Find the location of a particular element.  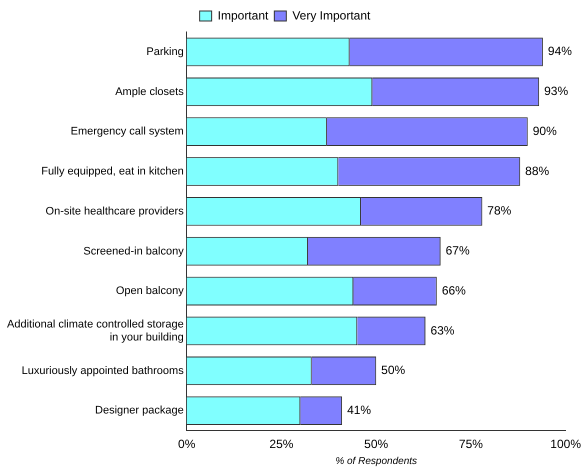

x-tick-label: 50% is located at coordinates (376, 444).